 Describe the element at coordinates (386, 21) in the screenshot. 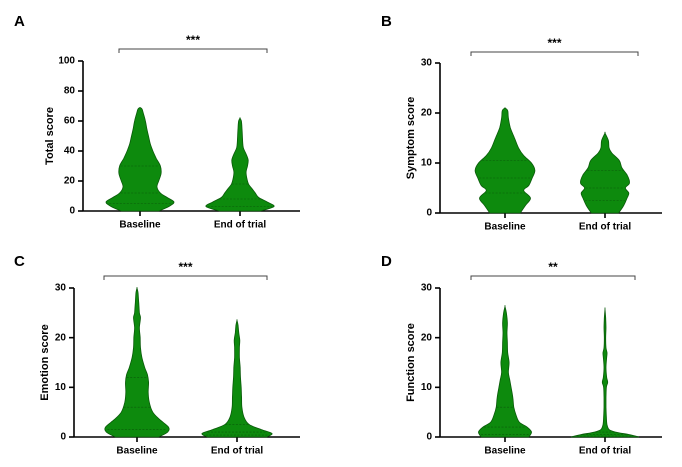

I see `panel-label: B` at that location.